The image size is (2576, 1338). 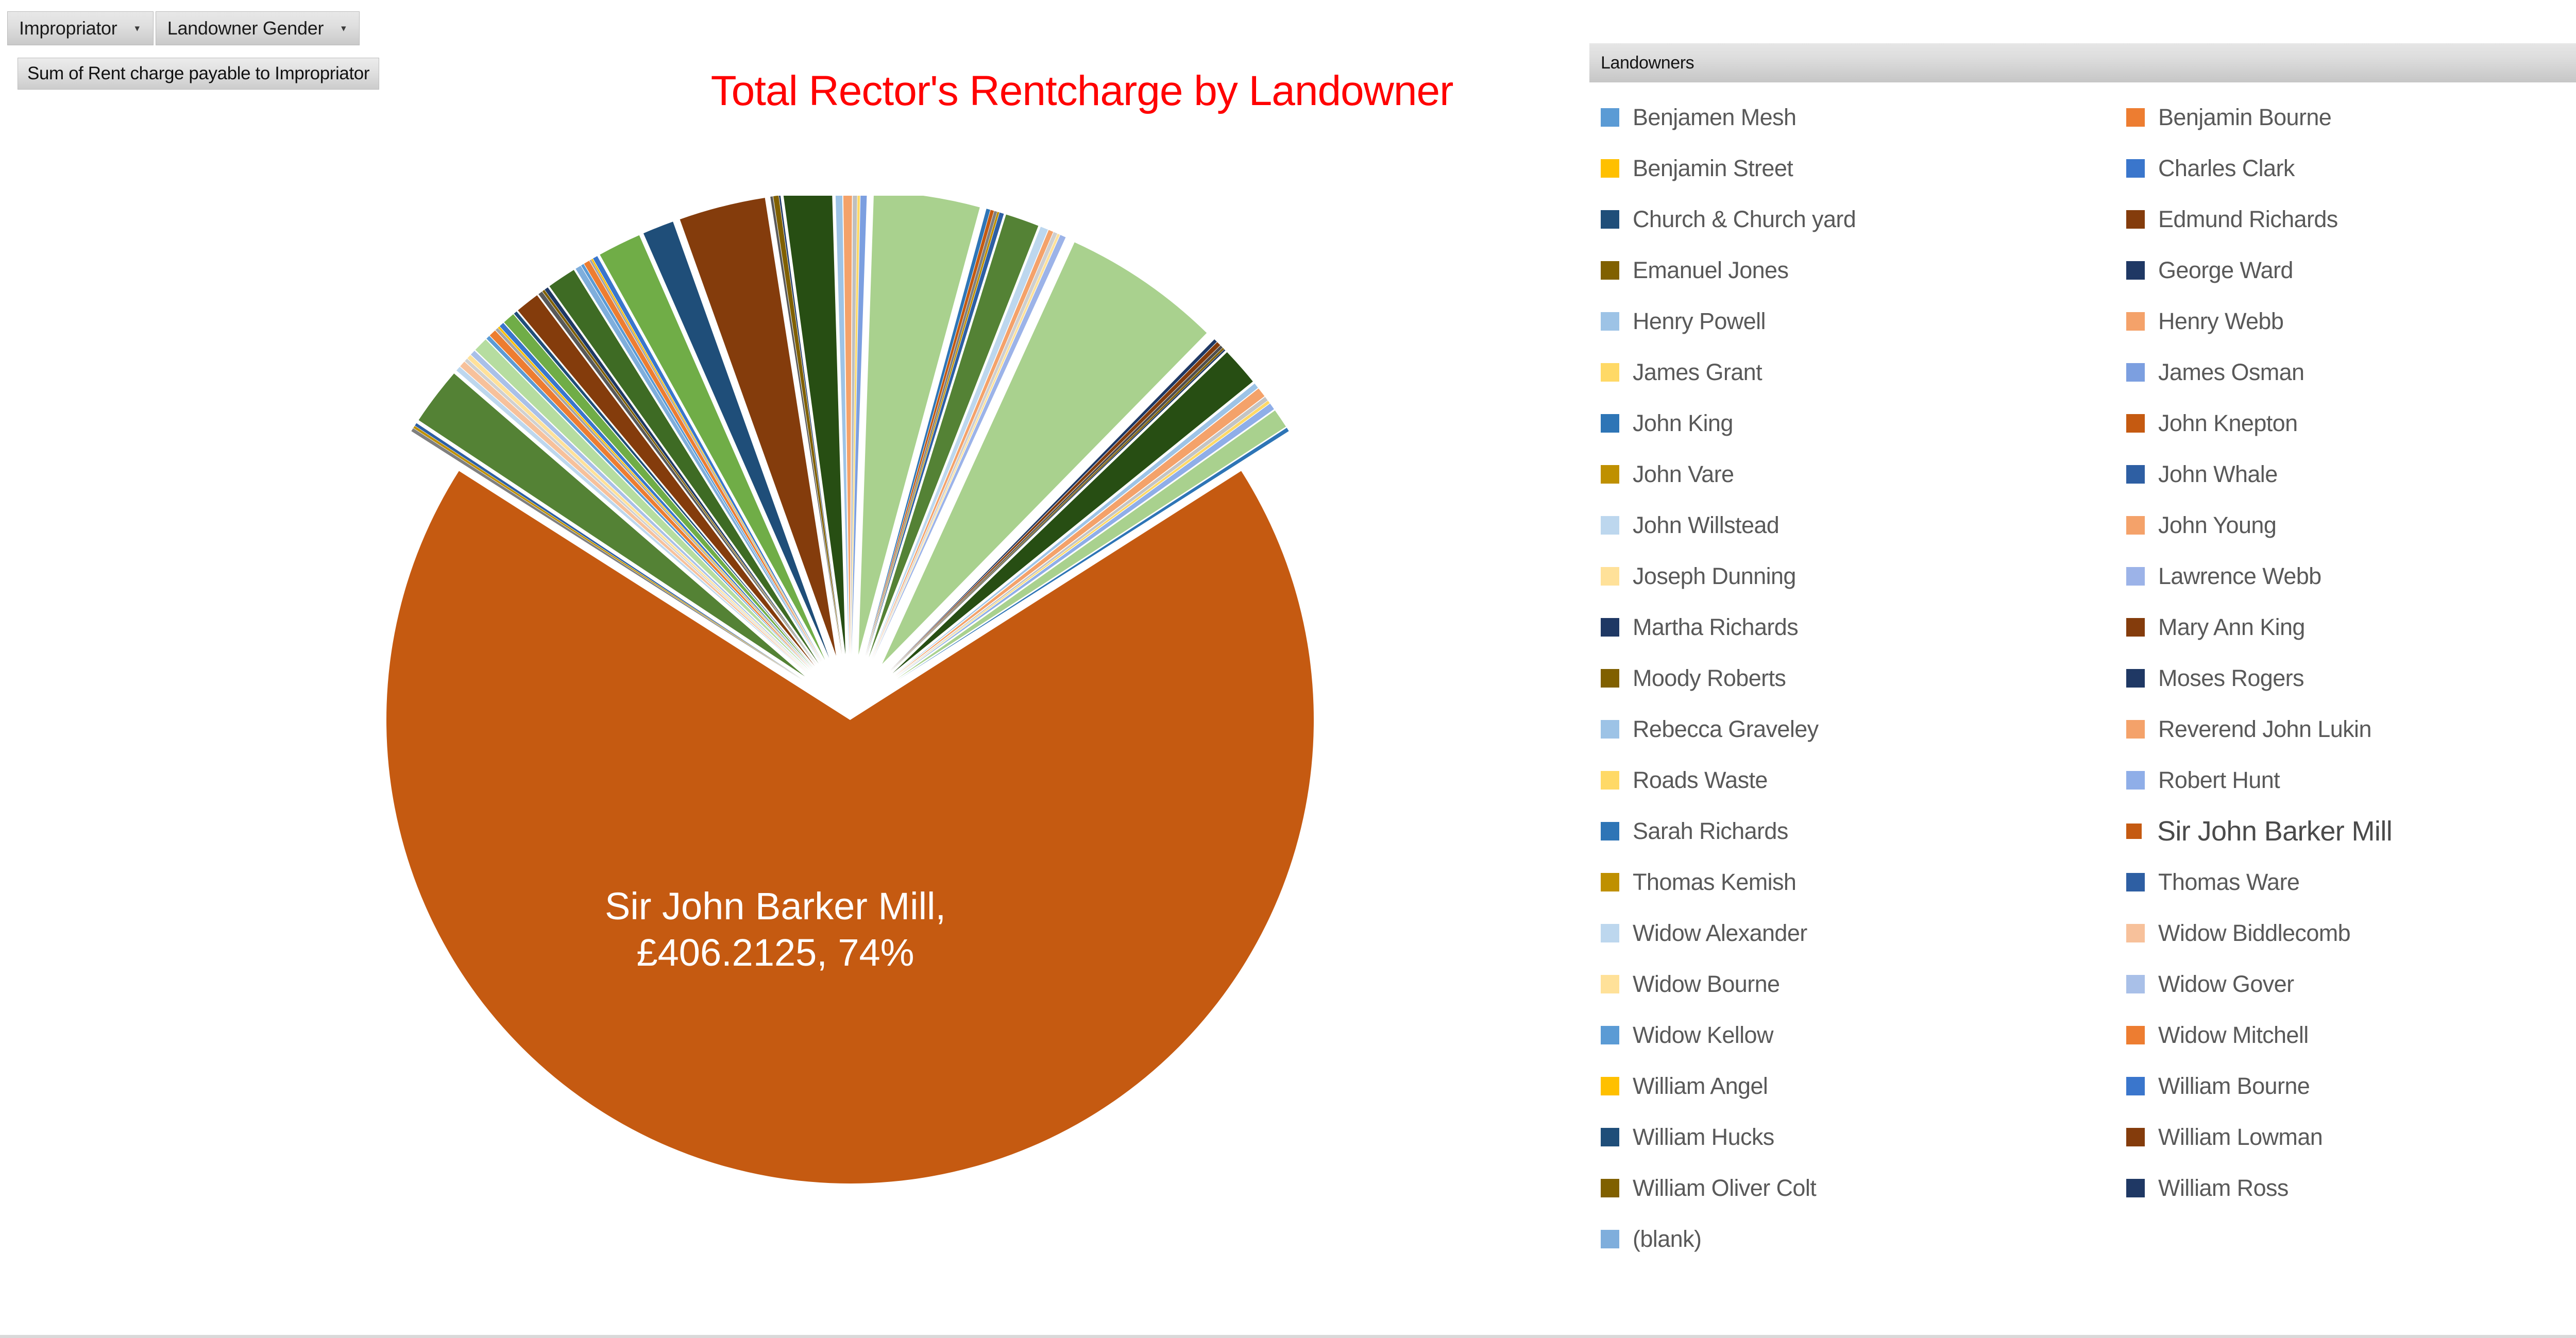 What do you see at coordinates (1852, 881) in the screenshot?
I see `legend-item: Thomas Kemish` at bounding box center [1852, 881].